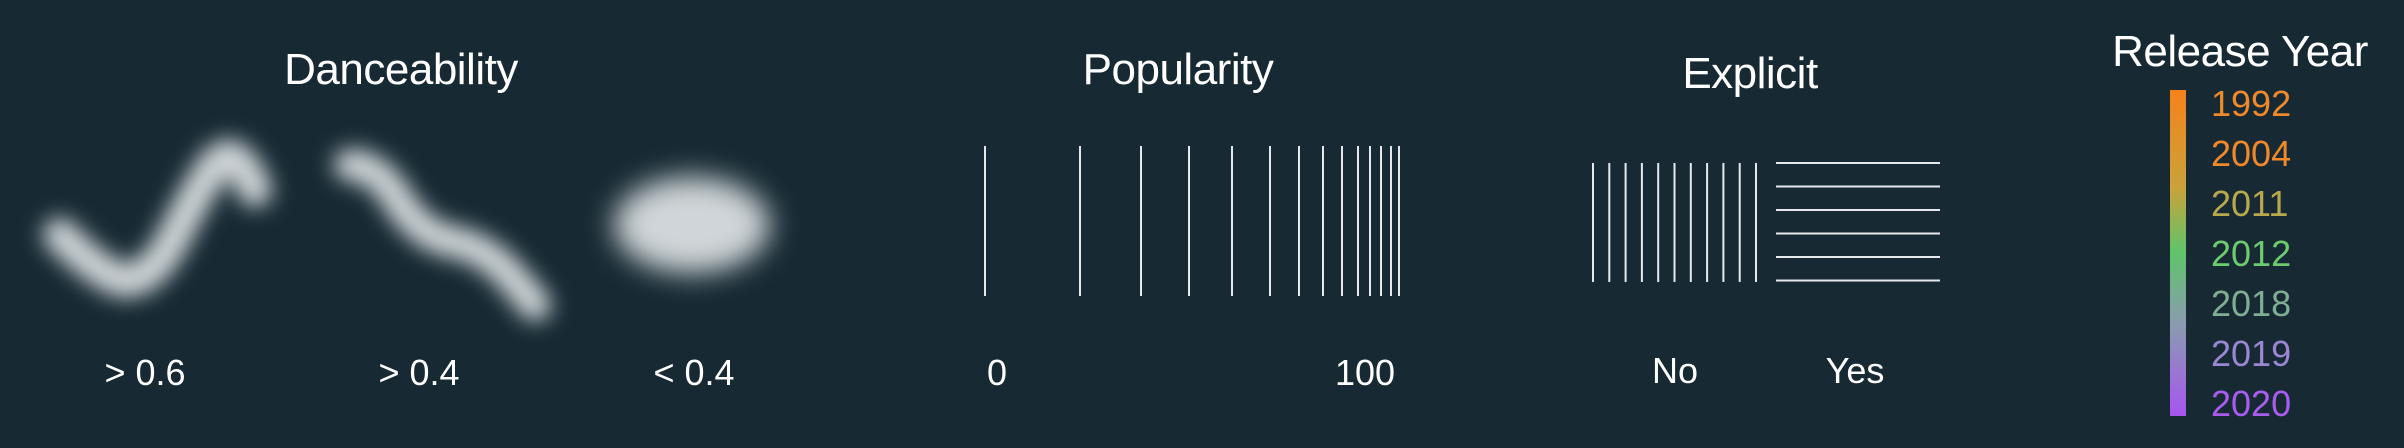  Describe the element at coordinates (1674, 222) in the screenshot. I see `explicit-no-pattern` at that location.